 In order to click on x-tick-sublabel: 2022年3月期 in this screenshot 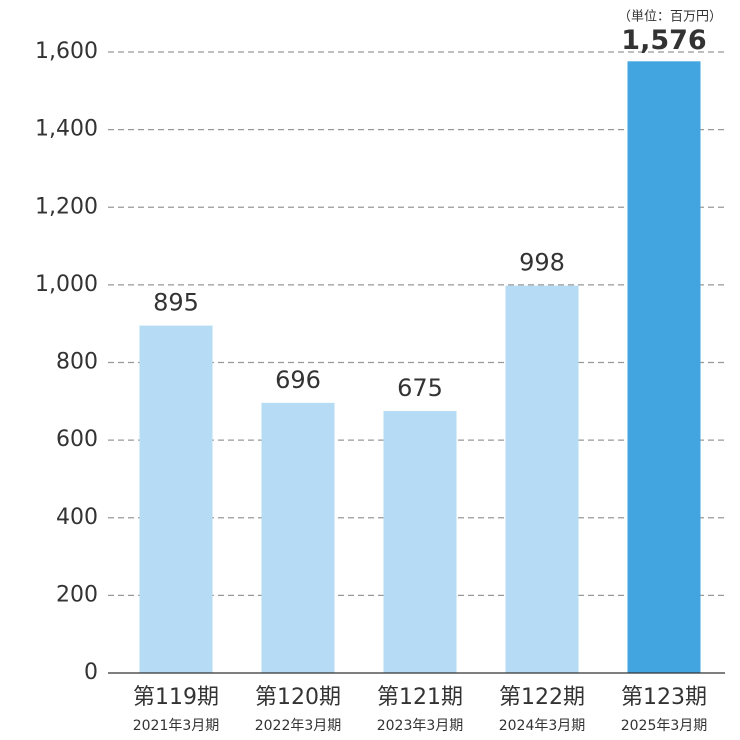, I will do `click(298, 726)`.